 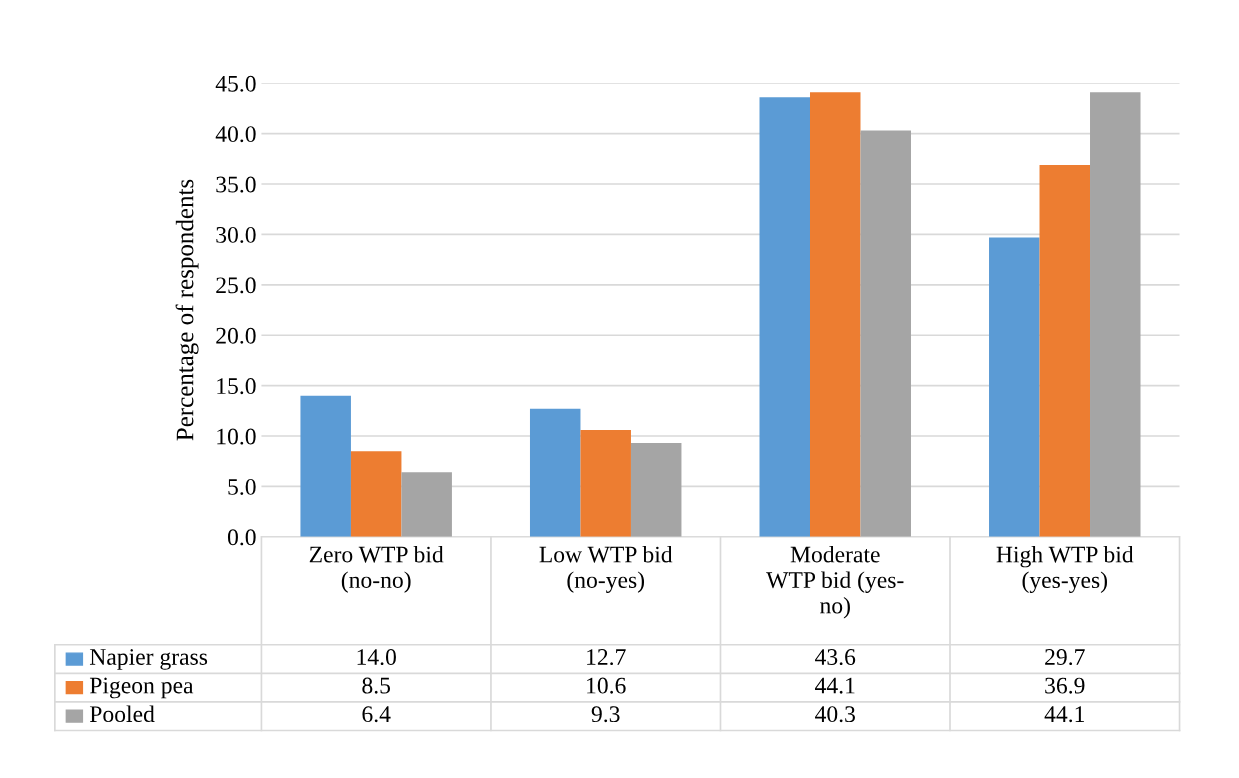 I want to click on y-tick-label: 0.0, so click(x=241, y=537).